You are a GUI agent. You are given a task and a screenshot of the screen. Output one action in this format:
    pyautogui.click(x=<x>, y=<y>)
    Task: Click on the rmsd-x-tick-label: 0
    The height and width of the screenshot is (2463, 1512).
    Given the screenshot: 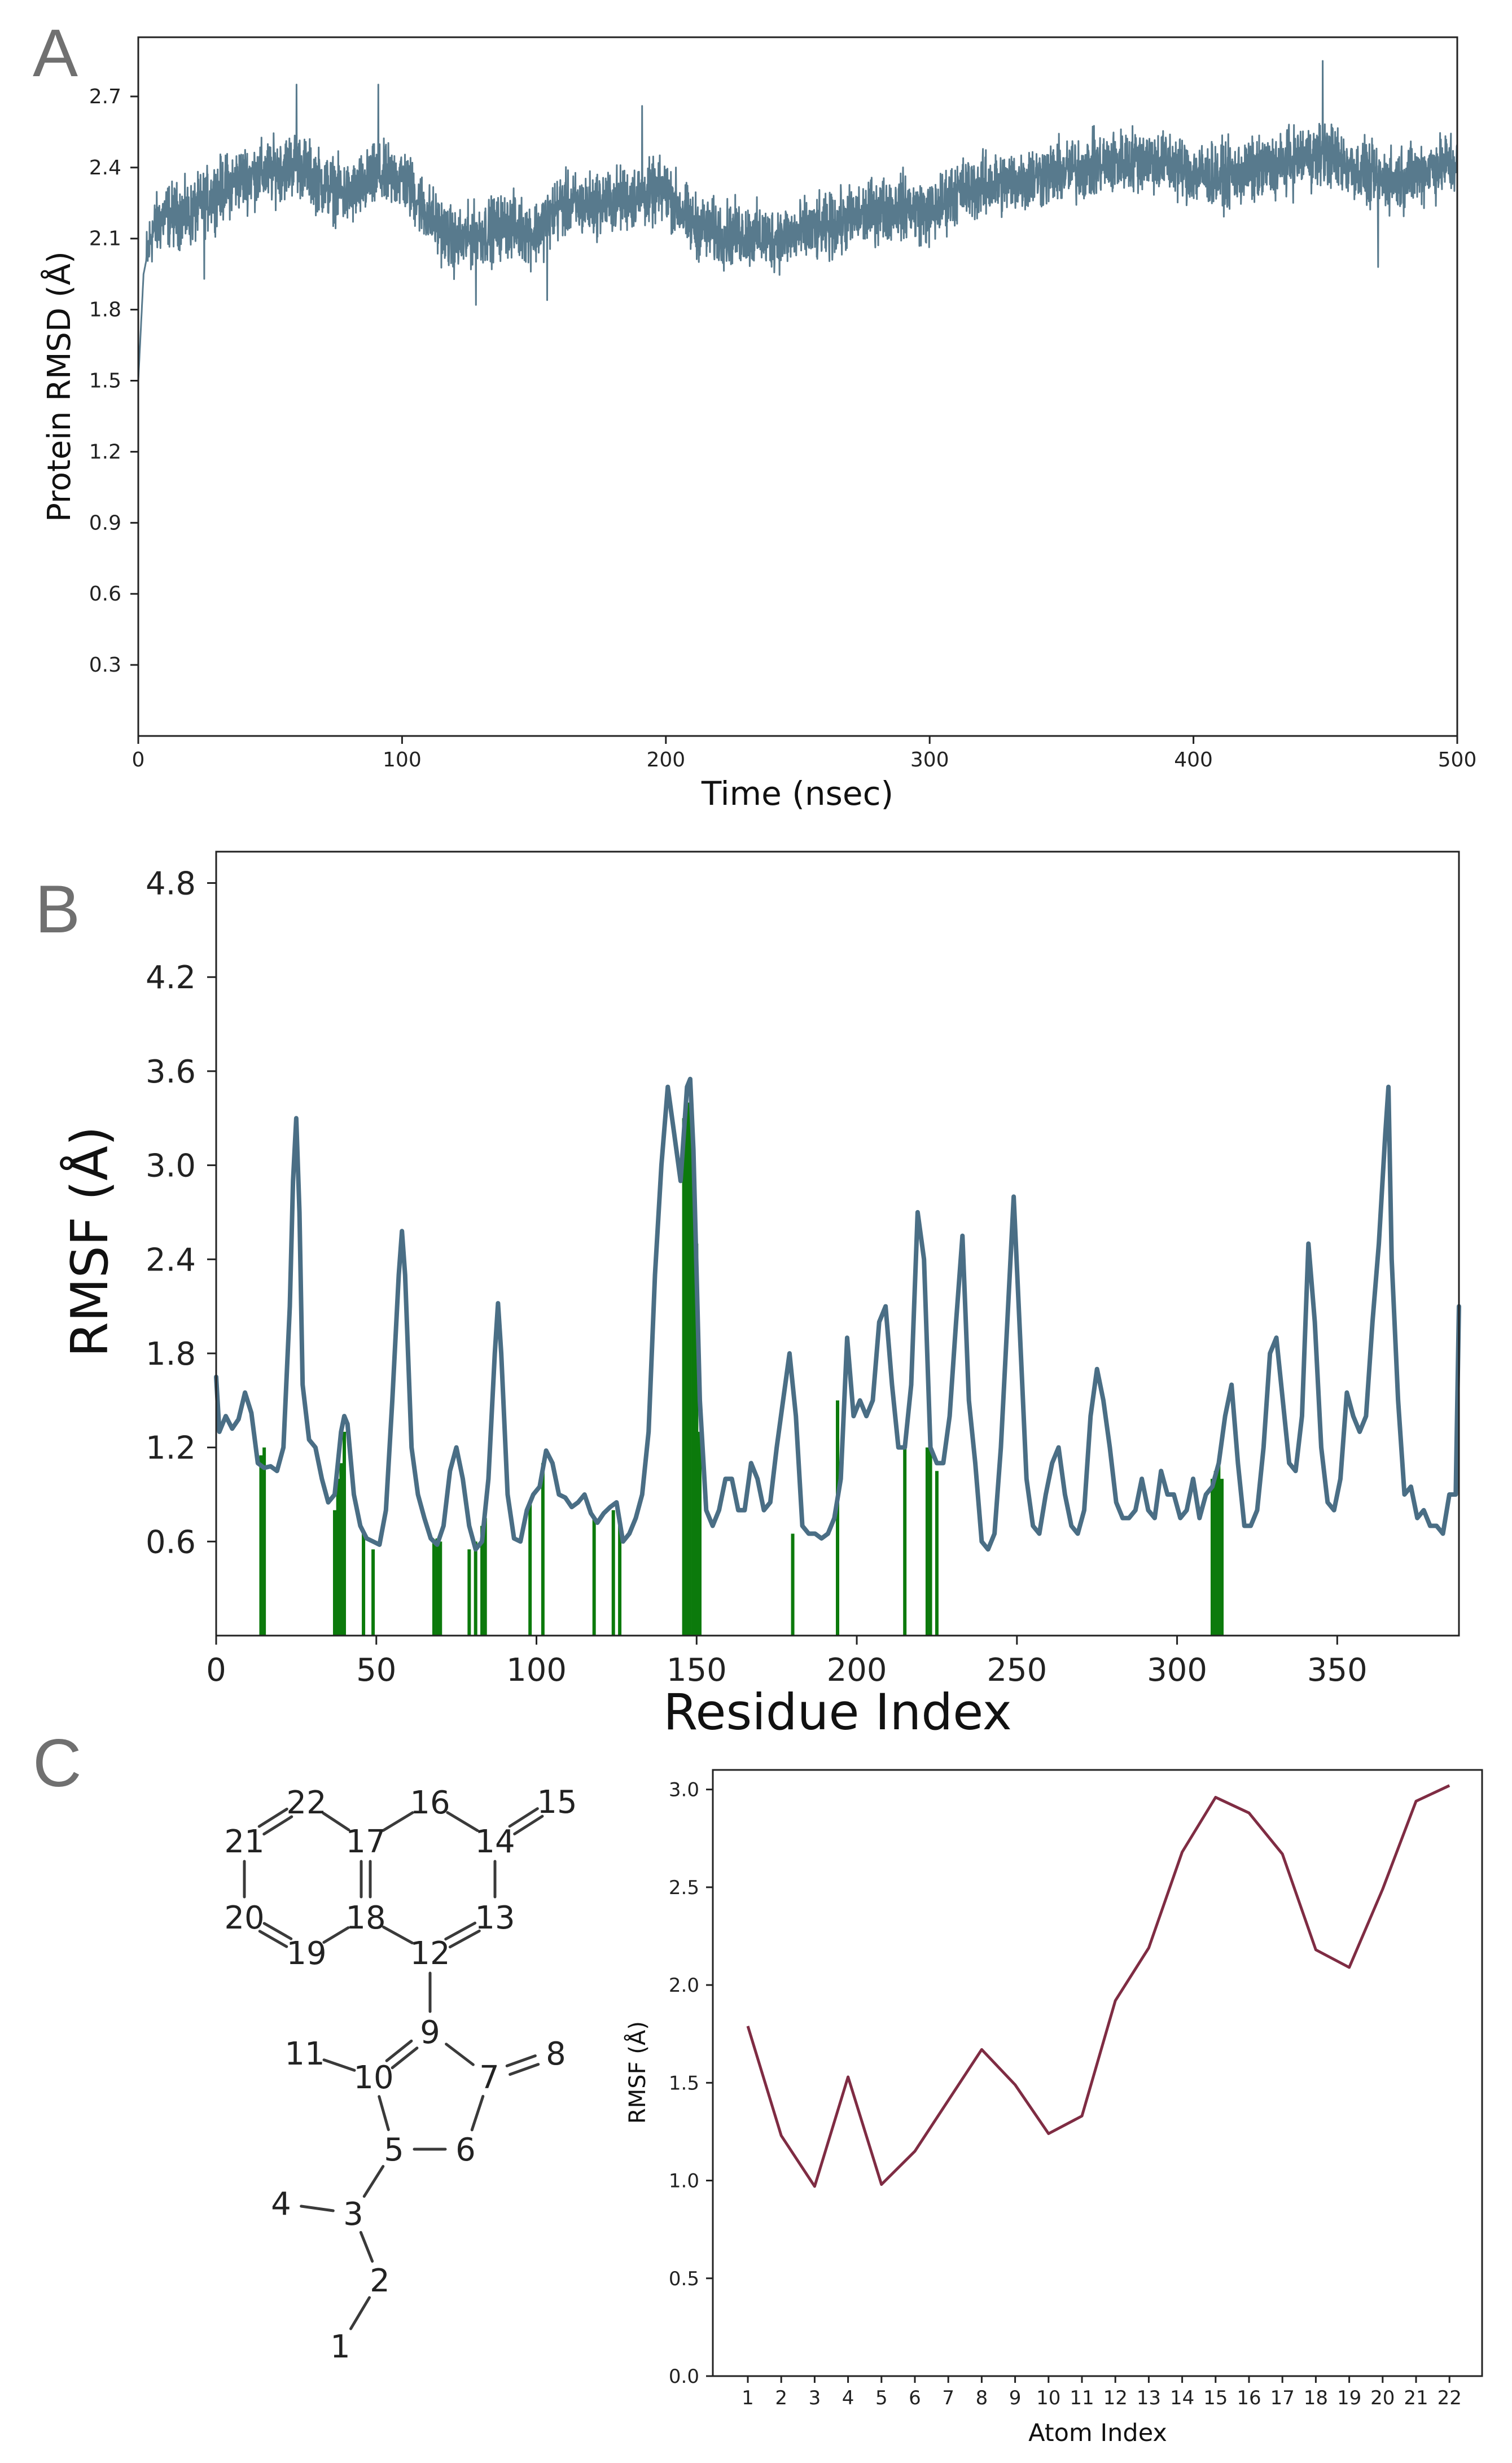 What is the action you would take?
    pyautogui.click(x=138, y=760)
    